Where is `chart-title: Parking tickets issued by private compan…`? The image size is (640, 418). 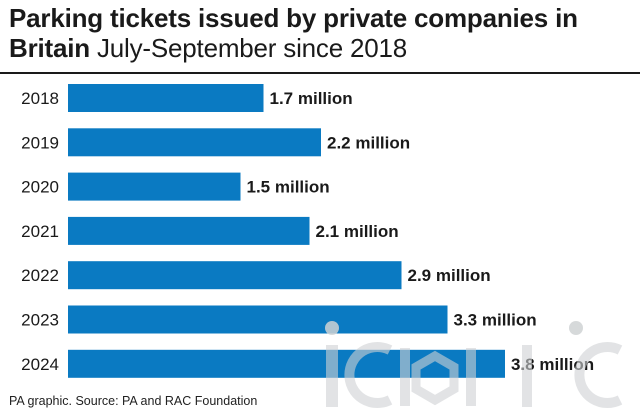
chart-title: Parking tickets issued by private compan… is located at coordinates (319, 33).